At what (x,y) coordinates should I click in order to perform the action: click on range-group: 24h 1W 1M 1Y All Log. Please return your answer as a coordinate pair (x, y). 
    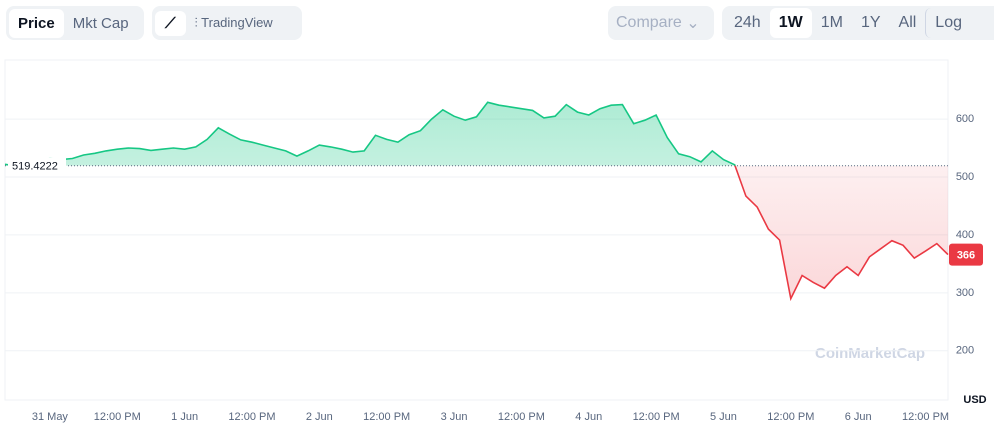
    Looking at the image, I should click on (858, 23).